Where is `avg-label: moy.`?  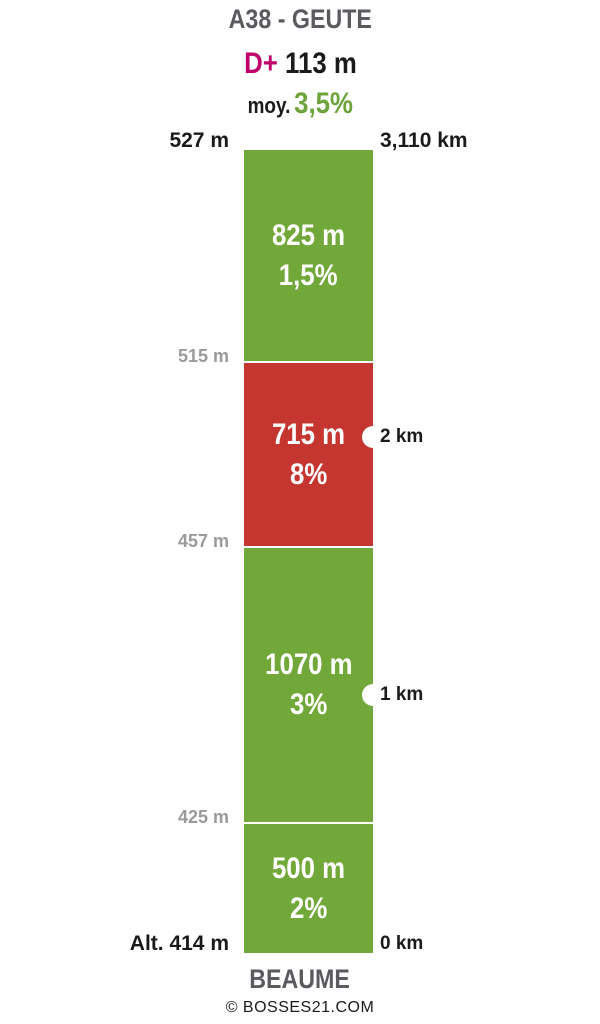
avg-label: moy. is located at coordinates (269, 105).